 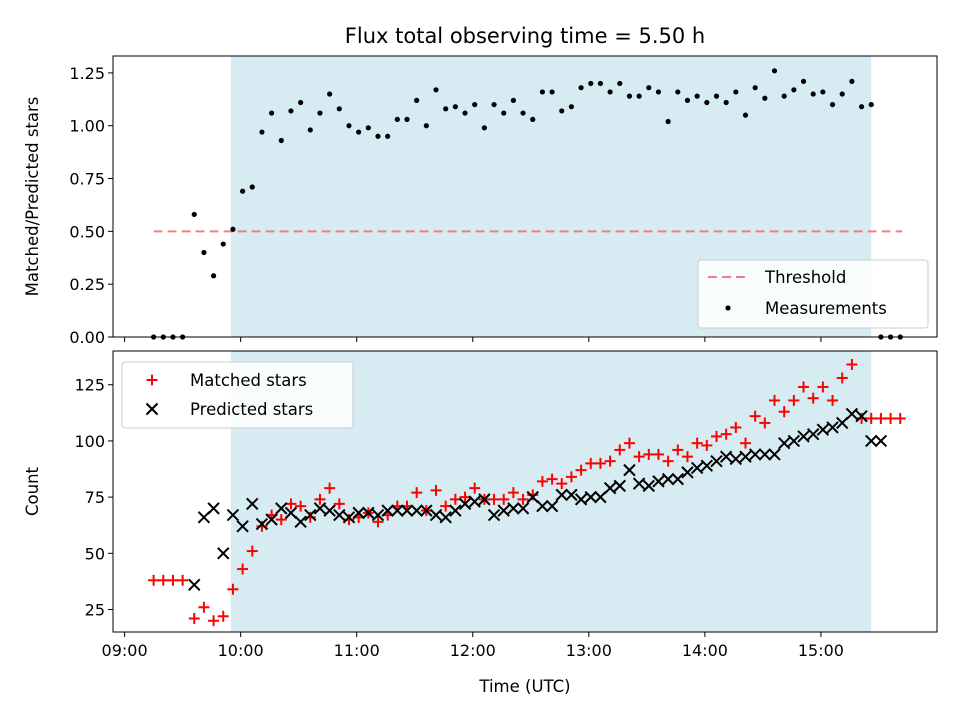 What do you see at coordinates (248, 380) in the screenshot?
I see `legend-matched-label: Matched stars` at bounding box center [248, 380].